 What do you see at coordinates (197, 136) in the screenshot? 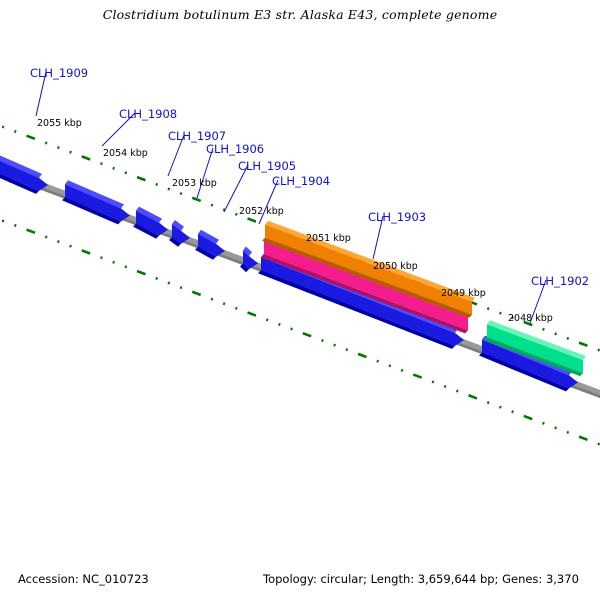
I see `gene-label-clh_1907: CLH_1907` at bounding box center [197, 136].